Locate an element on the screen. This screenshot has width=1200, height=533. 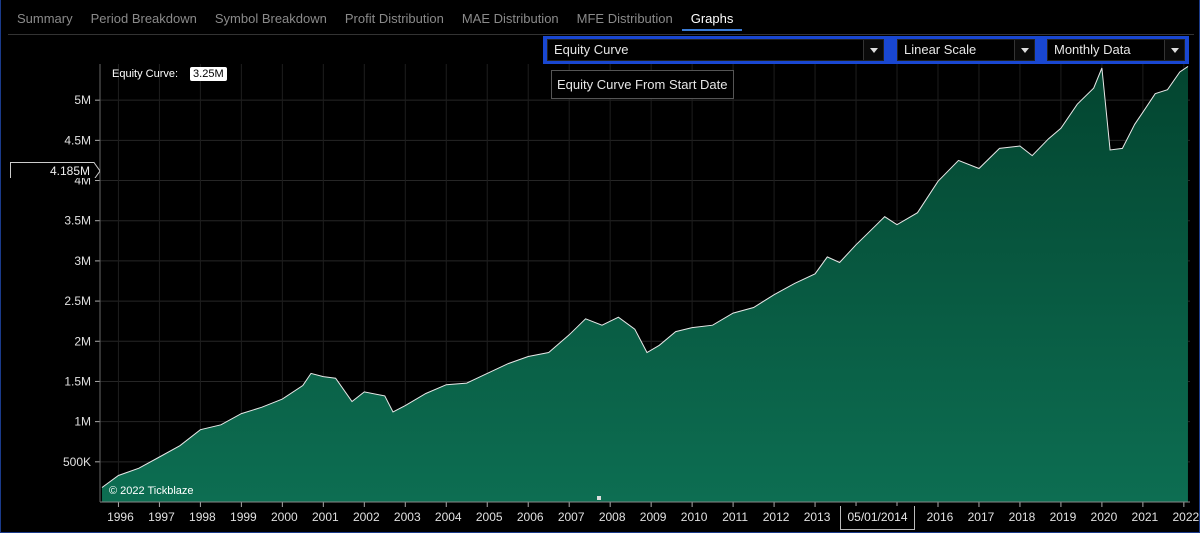
tab-symbol-breakdown: Symbol Breakdown is located at coordinates (270, 18).